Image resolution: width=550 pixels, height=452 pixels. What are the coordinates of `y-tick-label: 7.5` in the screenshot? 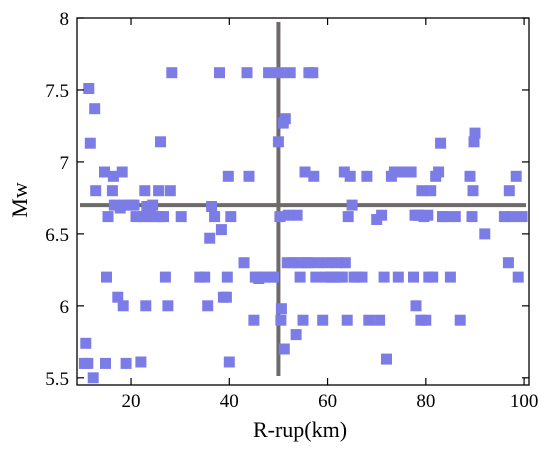 It's located at (57, 91).